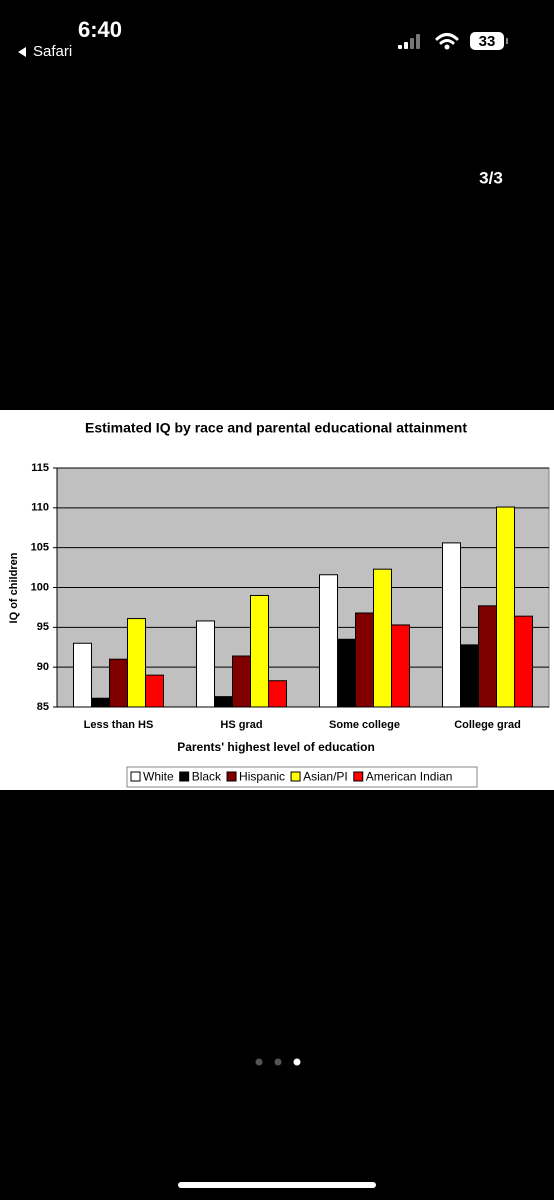 This screenshot has width=554, height=1200. I want to click on battery, so click(487, 41).